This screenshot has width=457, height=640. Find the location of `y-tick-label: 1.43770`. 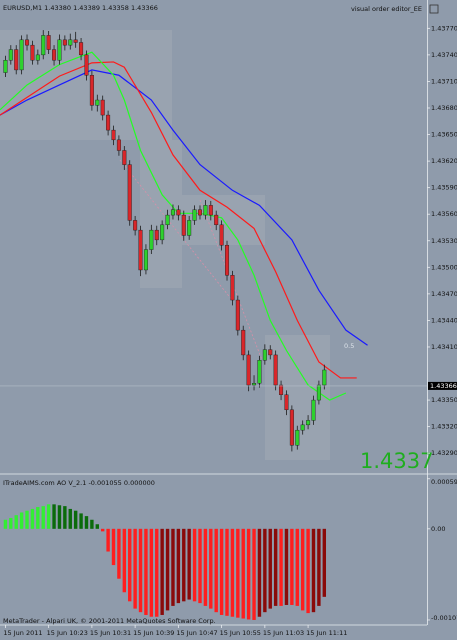

y-tick-label: 1.43770 is located at coordinates (444, 28).